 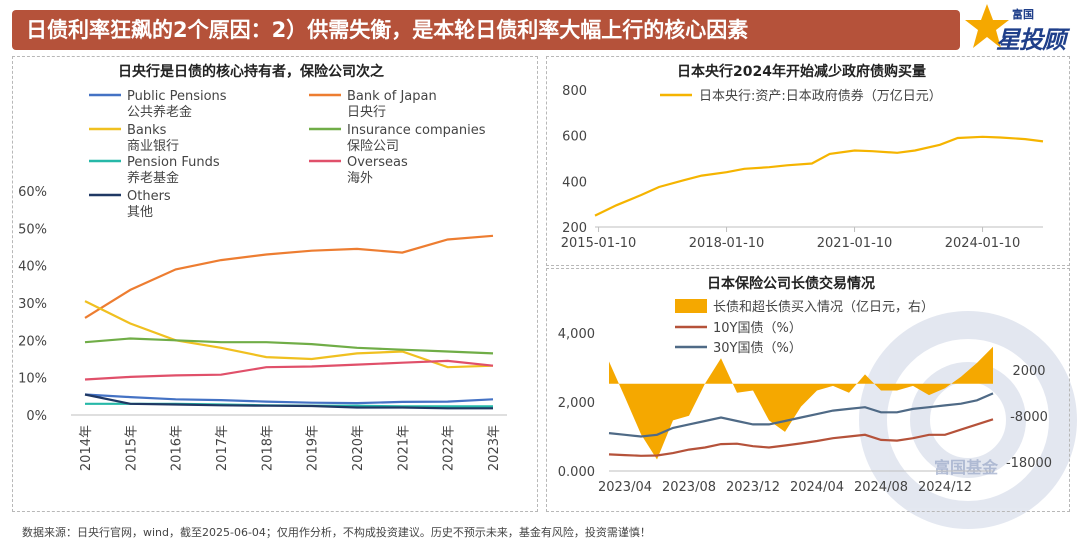 I want to click on y-tick-label: 10%, so click(x=32, y=379).